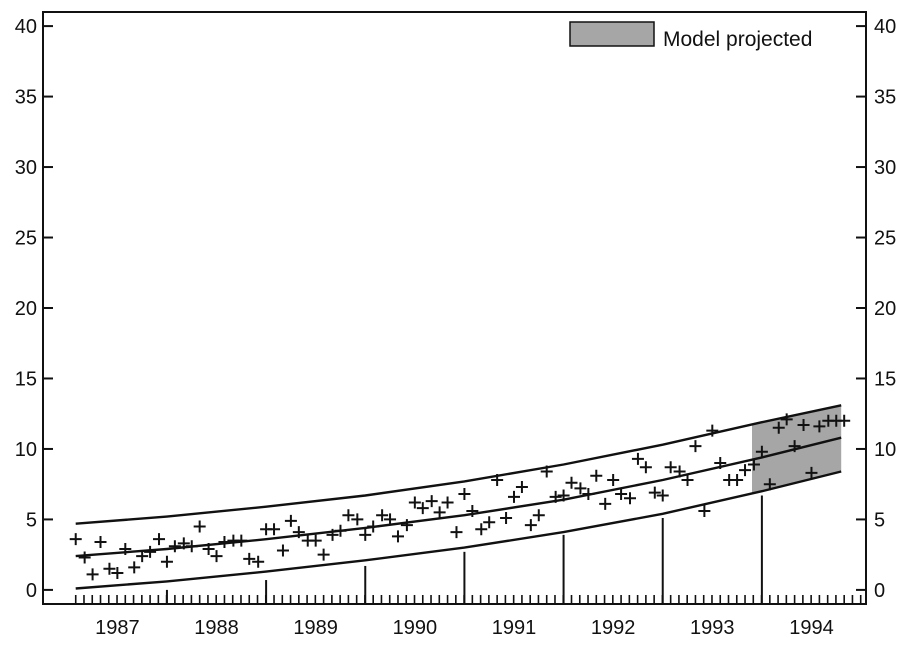 This screenshot has height=645, width=908. I want to click on legend-swatch, so click(612, 34).